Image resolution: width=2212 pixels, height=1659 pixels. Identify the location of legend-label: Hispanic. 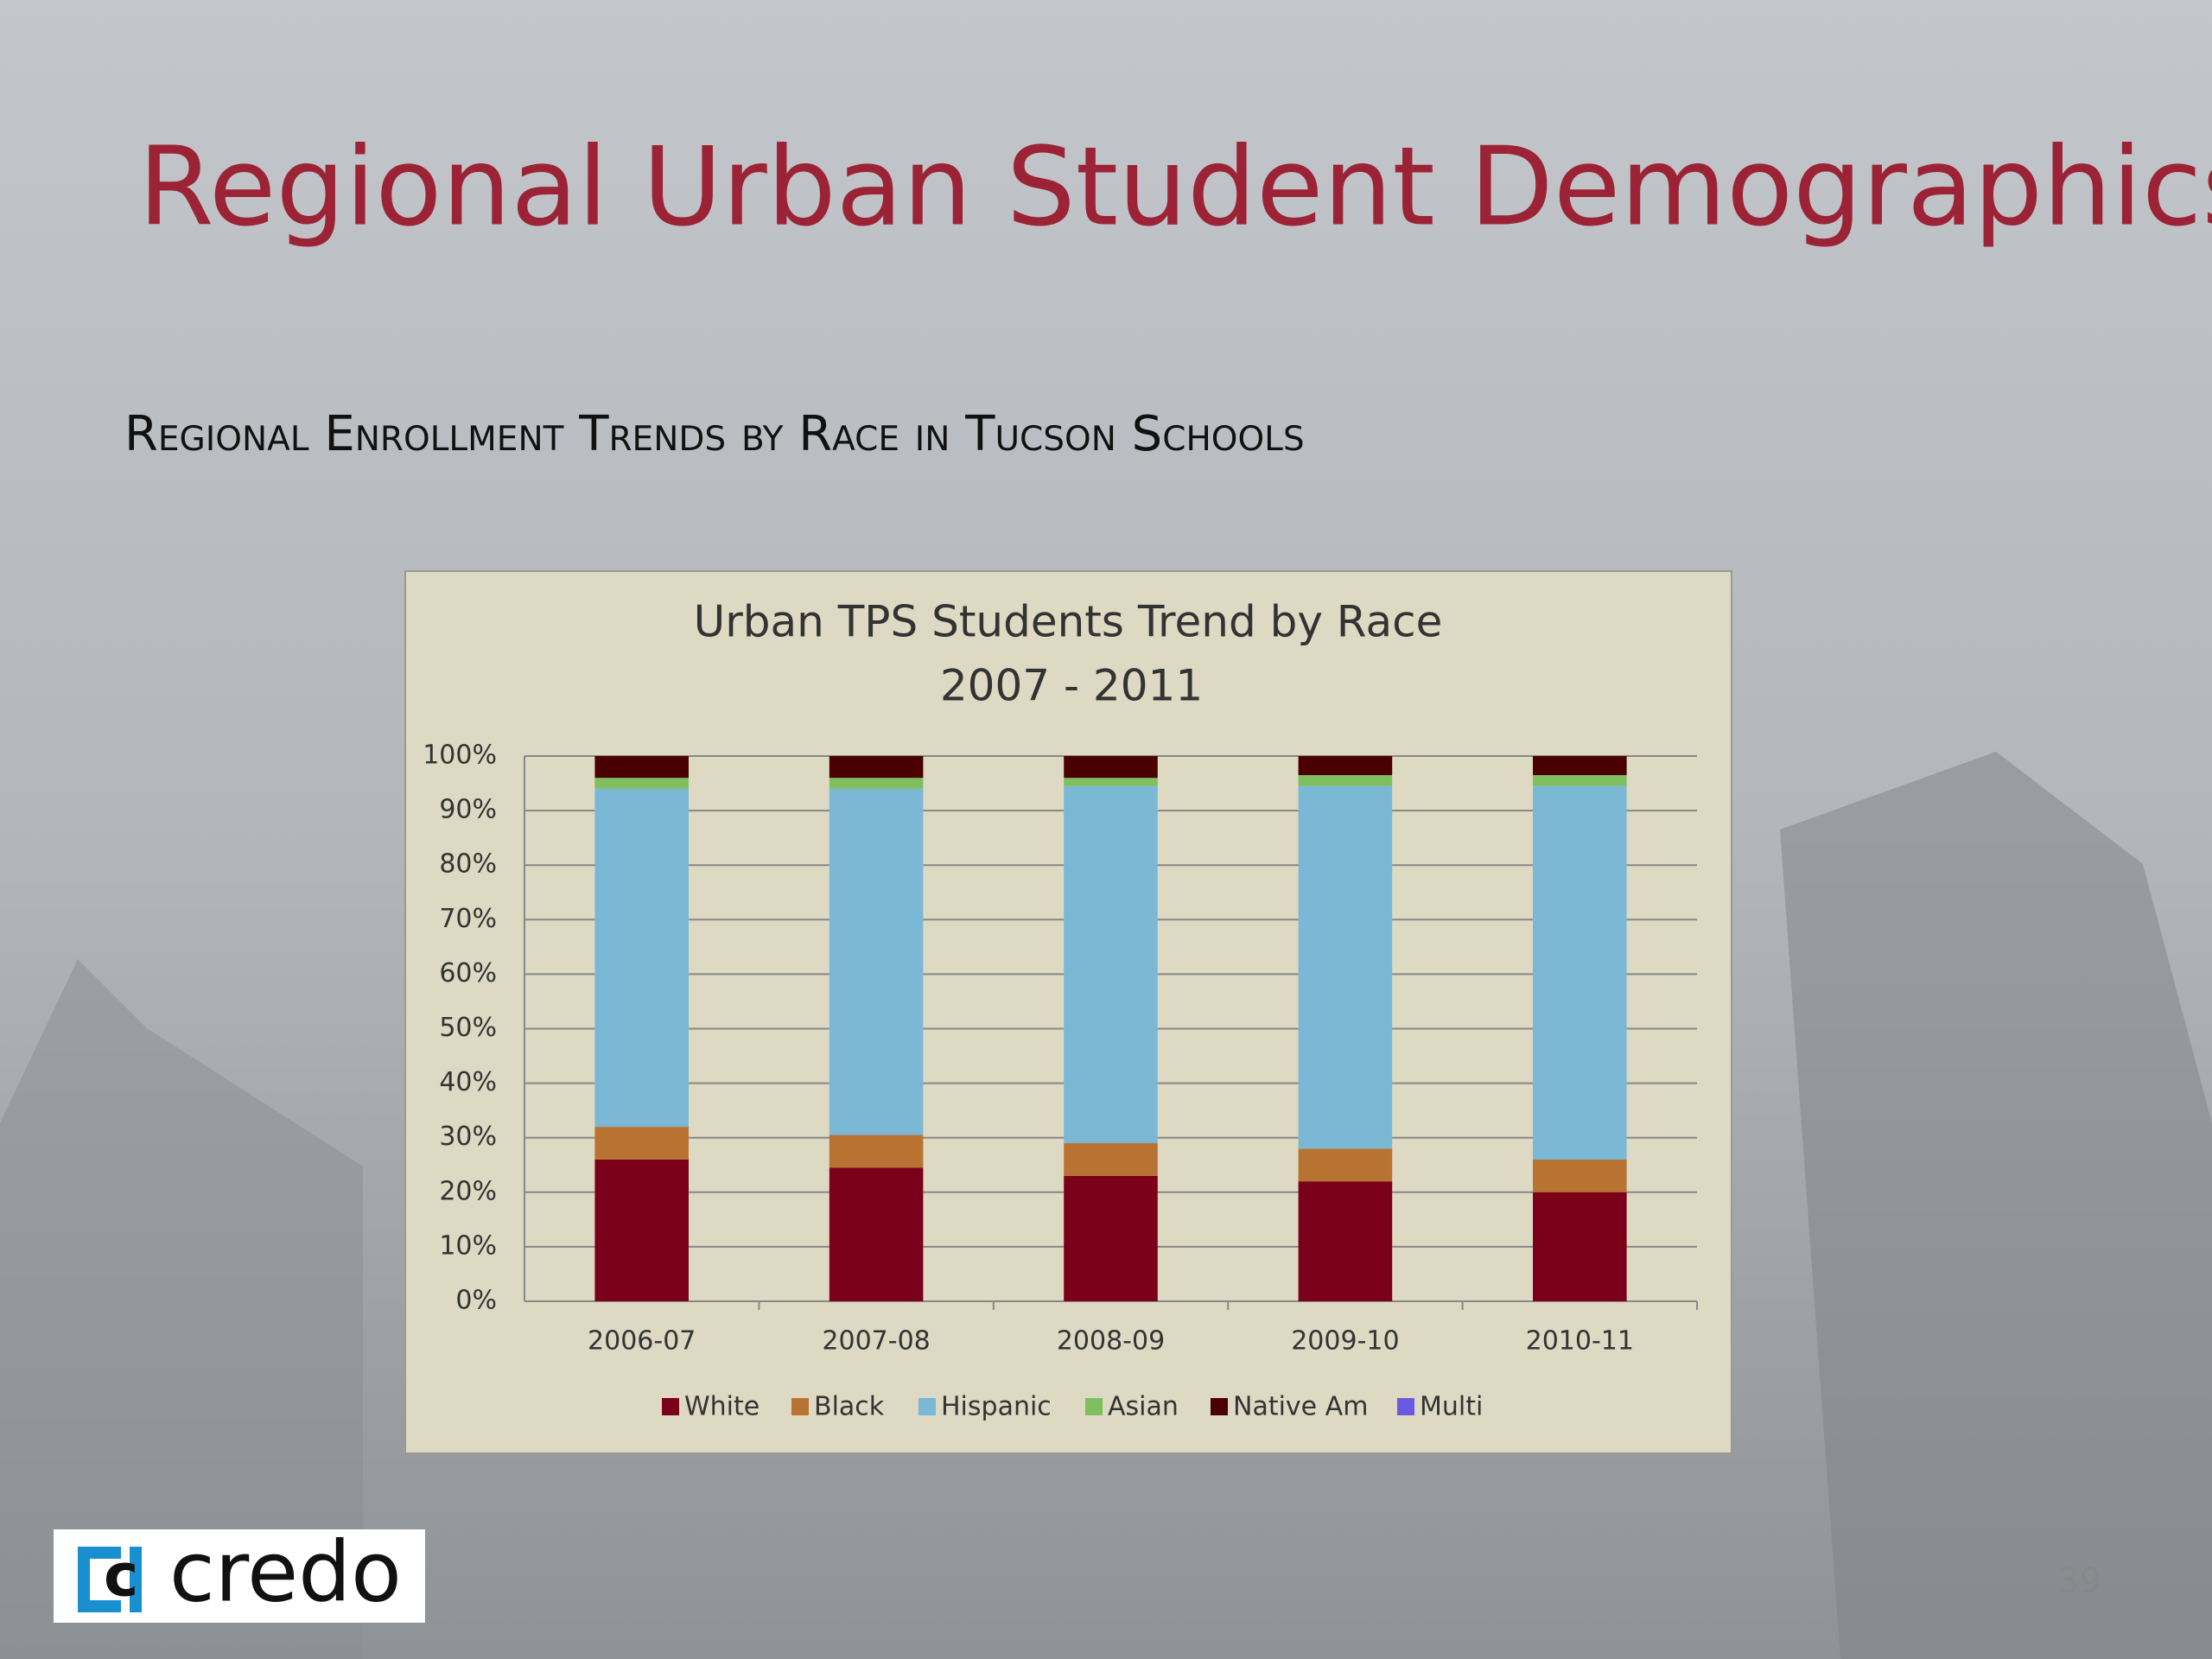
(996, 1407).